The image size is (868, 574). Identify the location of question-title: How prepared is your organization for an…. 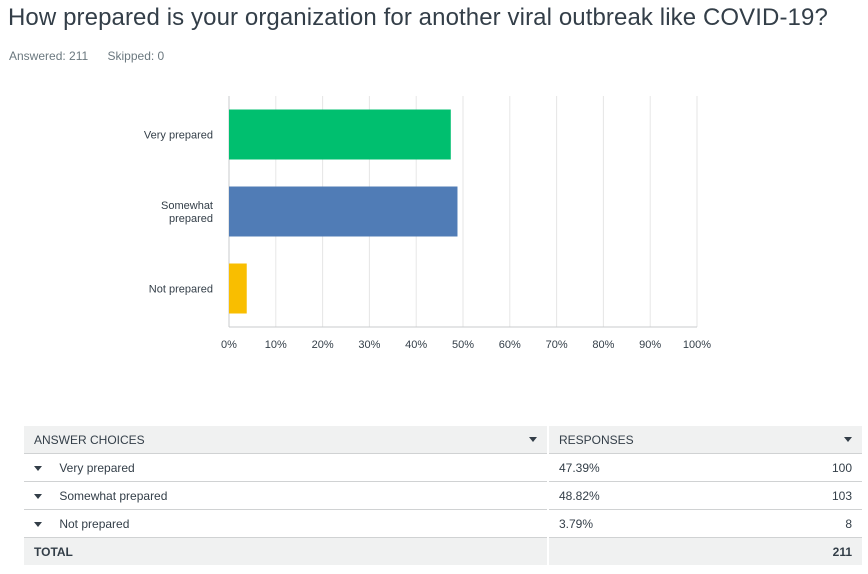
(418, 17).